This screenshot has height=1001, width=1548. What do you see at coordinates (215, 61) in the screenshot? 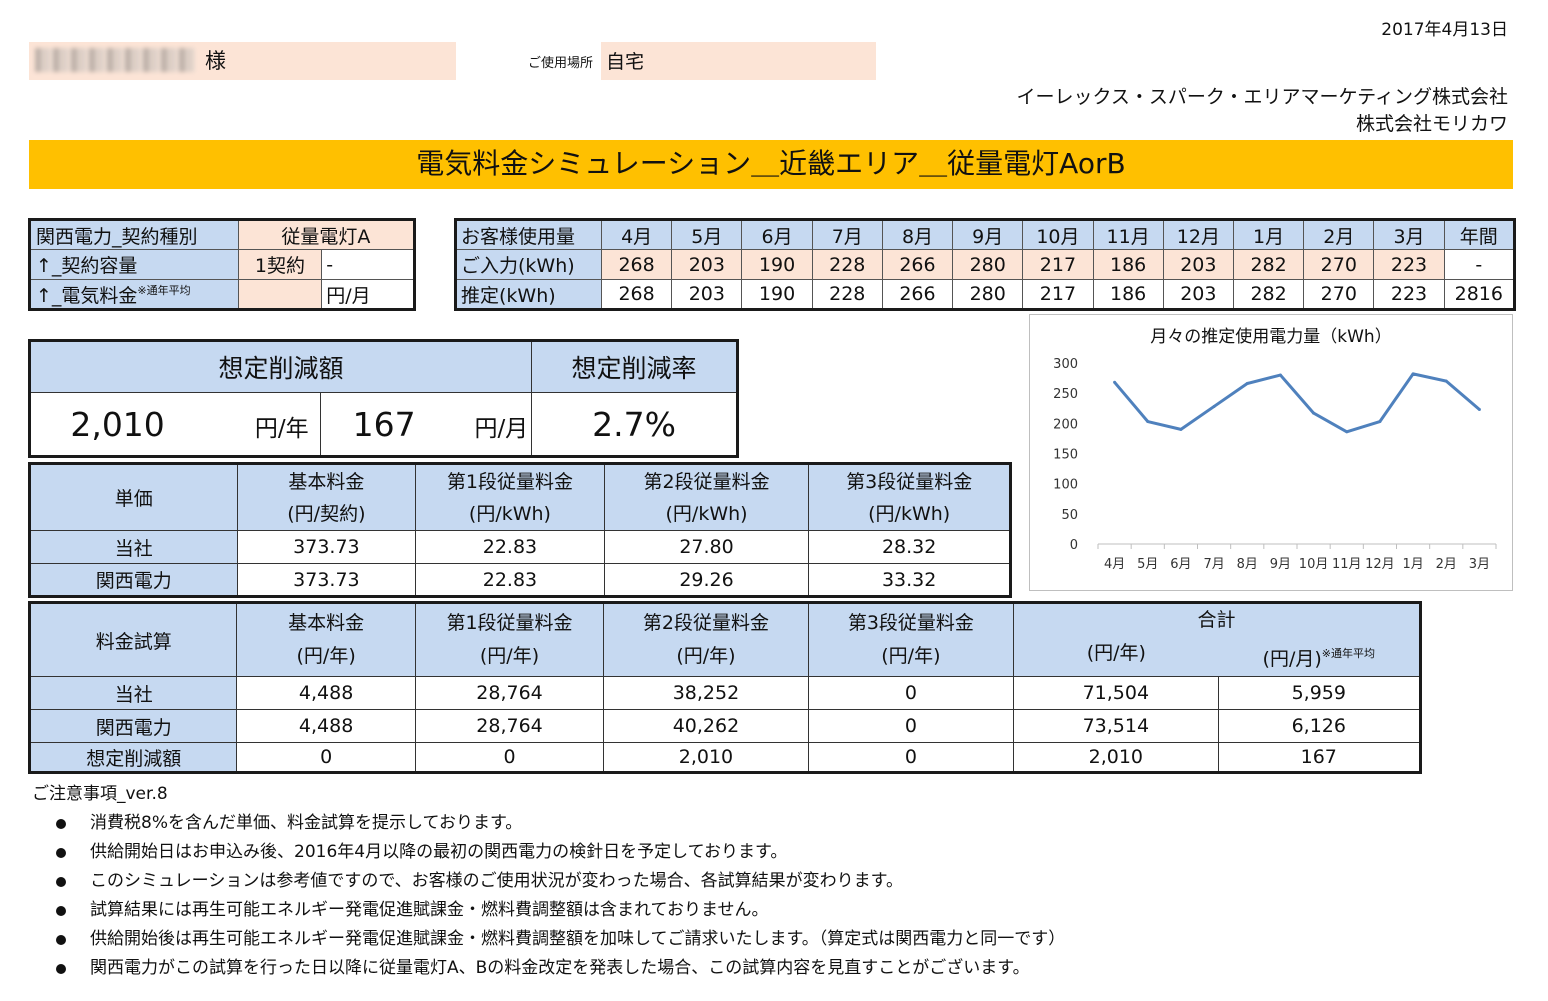
I see `customer-honorific: 様` at bounding box center [215, 61].